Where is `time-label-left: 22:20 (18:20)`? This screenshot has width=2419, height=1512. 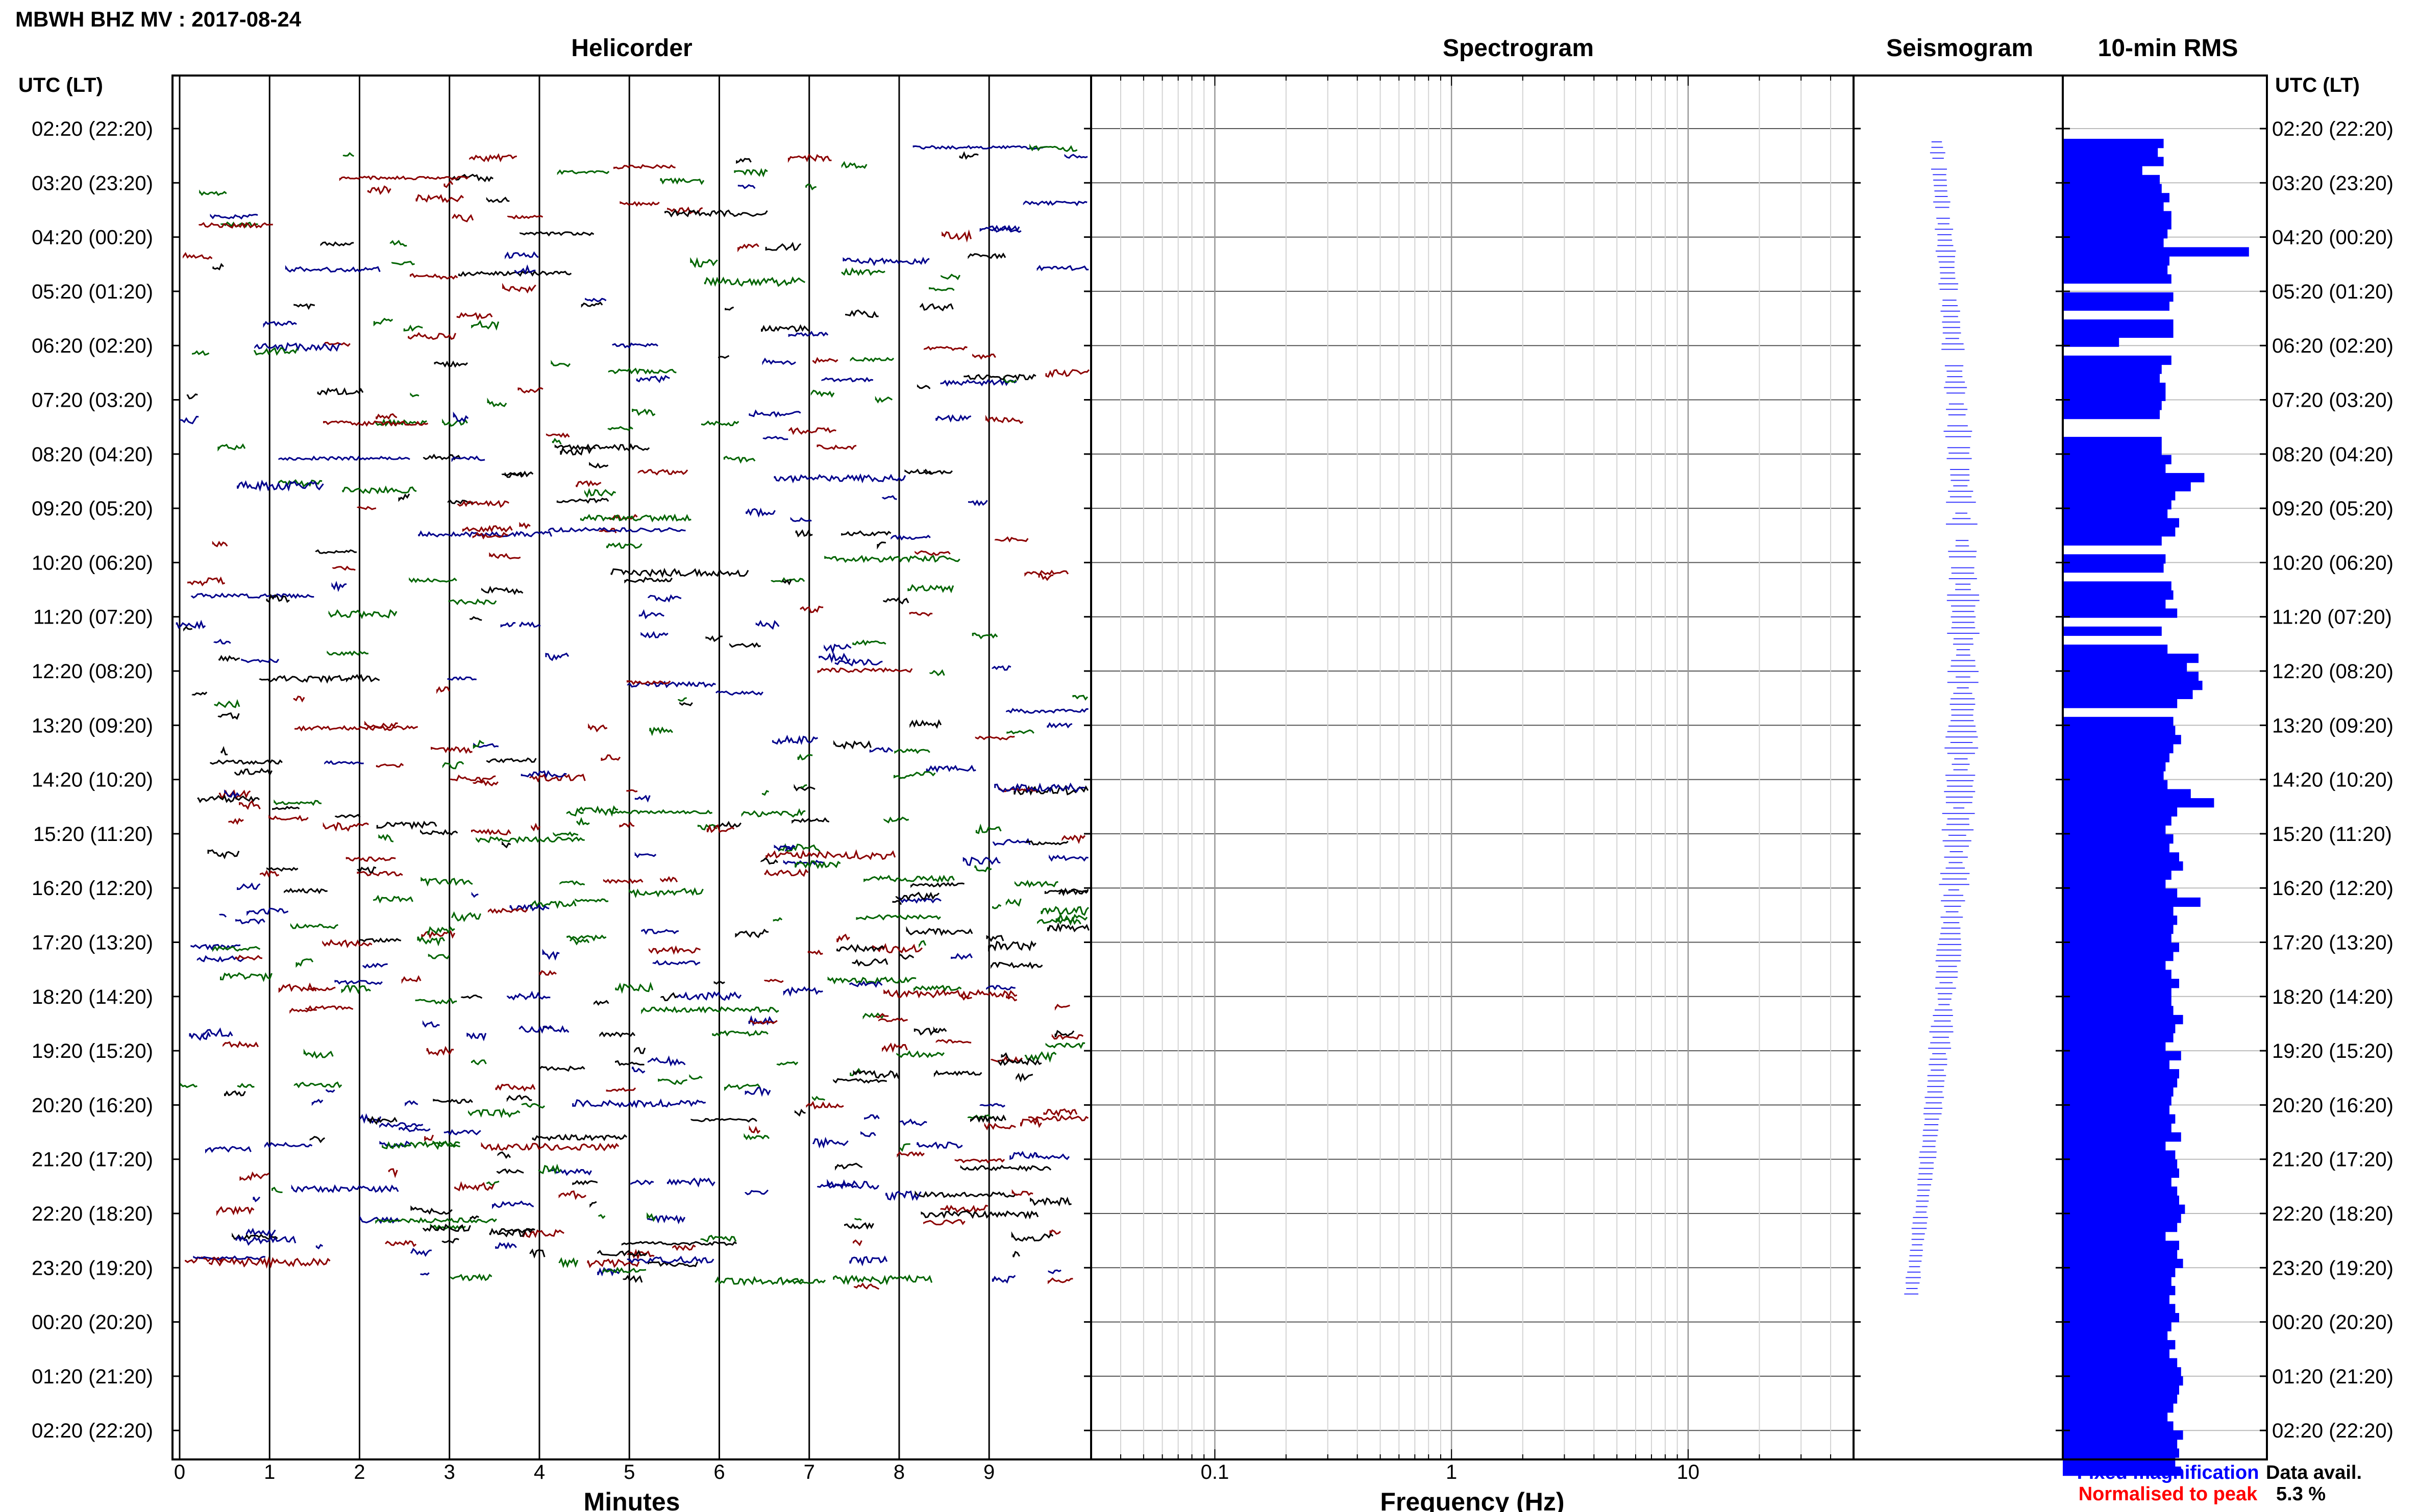 time-label-left: 22:20 (18:20) is located at coordinates (92, 1214).